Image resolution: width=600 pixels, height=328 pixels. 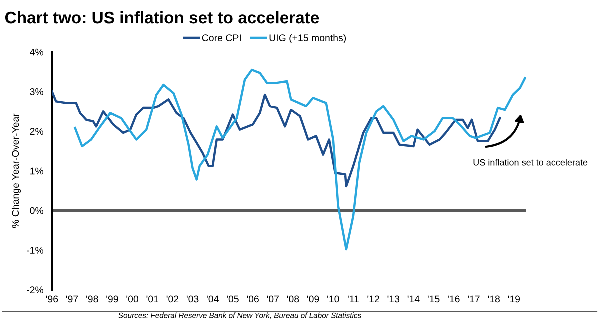 What do you see at coordinates (514, 299) in the screenshot?
I see `x-tick-label: '19` at bounding box center [514, 299].